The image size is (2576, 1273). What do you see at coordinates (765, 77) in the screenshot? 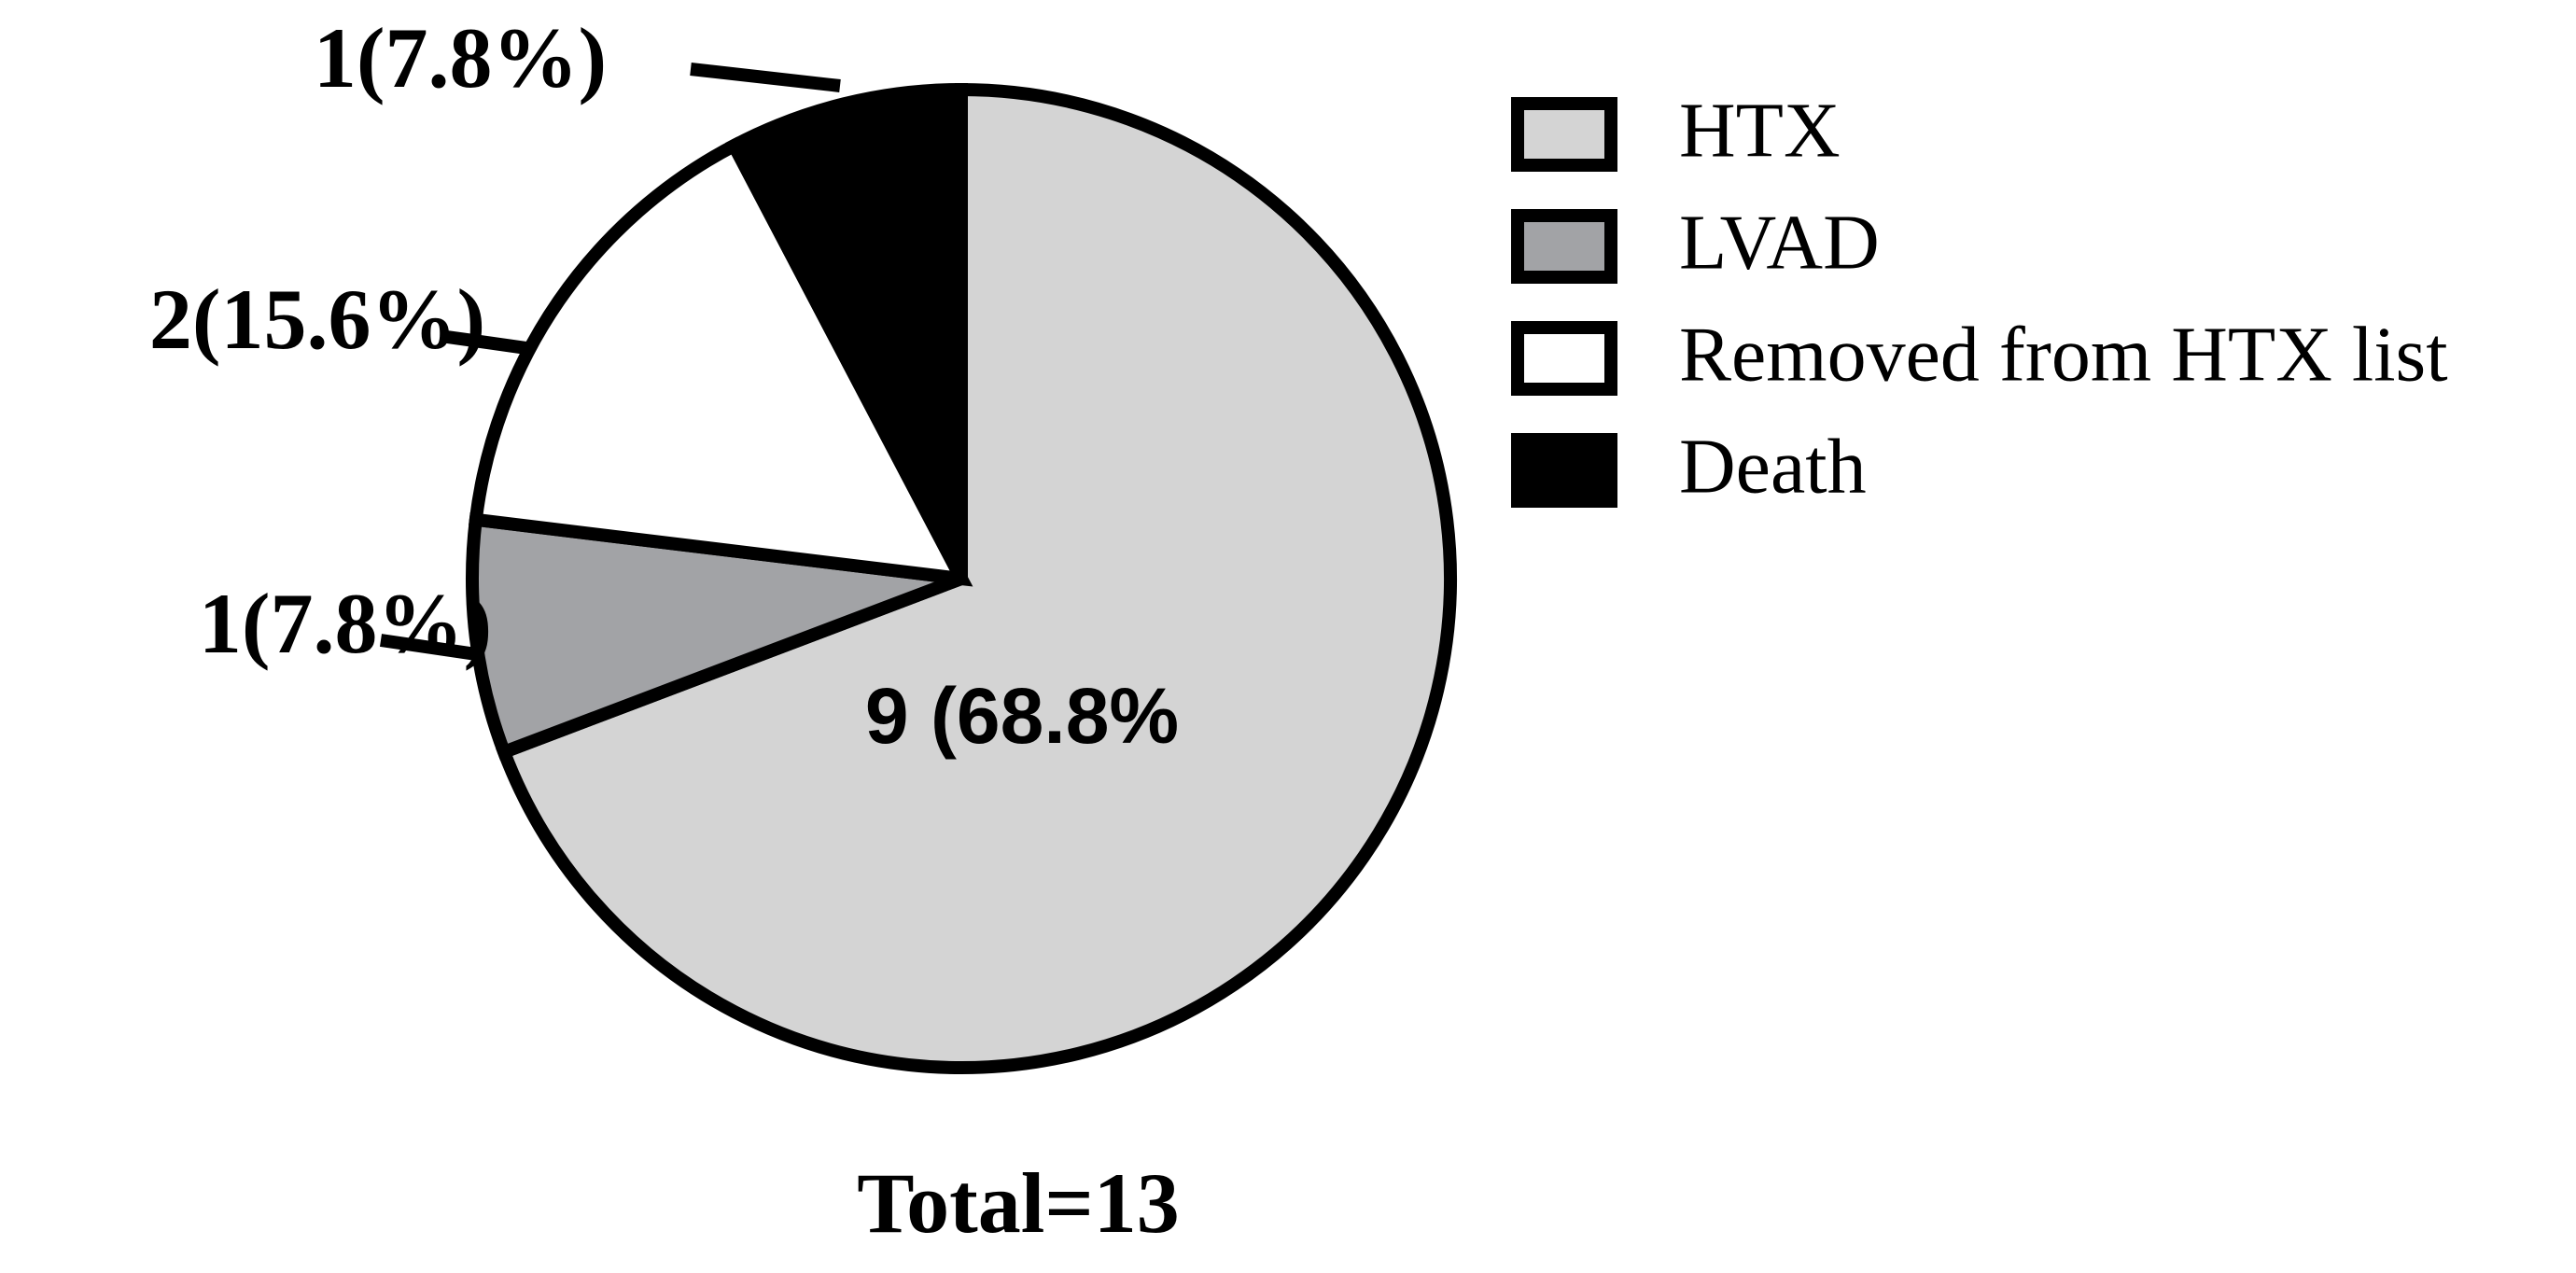
I see `leader-line` at bounding box center [765, 77].